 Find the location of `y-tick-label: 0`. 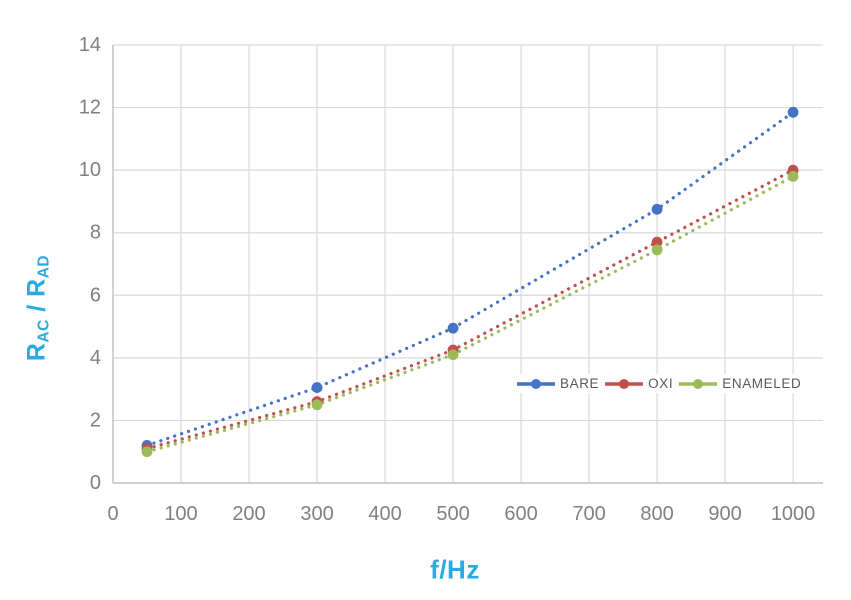

y-tick-label: 0 is located at coordinates (95, 483).